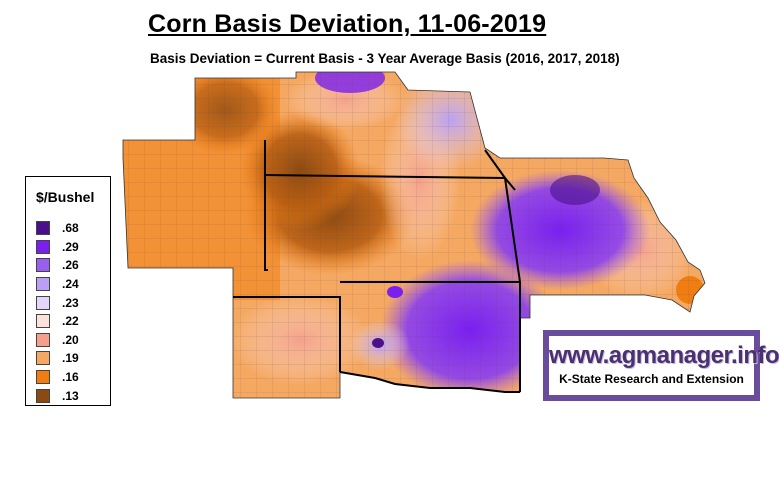 This screenshot has height=481, width=779. Describe the element at coordinates (57, 340) in the screenshot. I see `legend-item: .20` at that location.